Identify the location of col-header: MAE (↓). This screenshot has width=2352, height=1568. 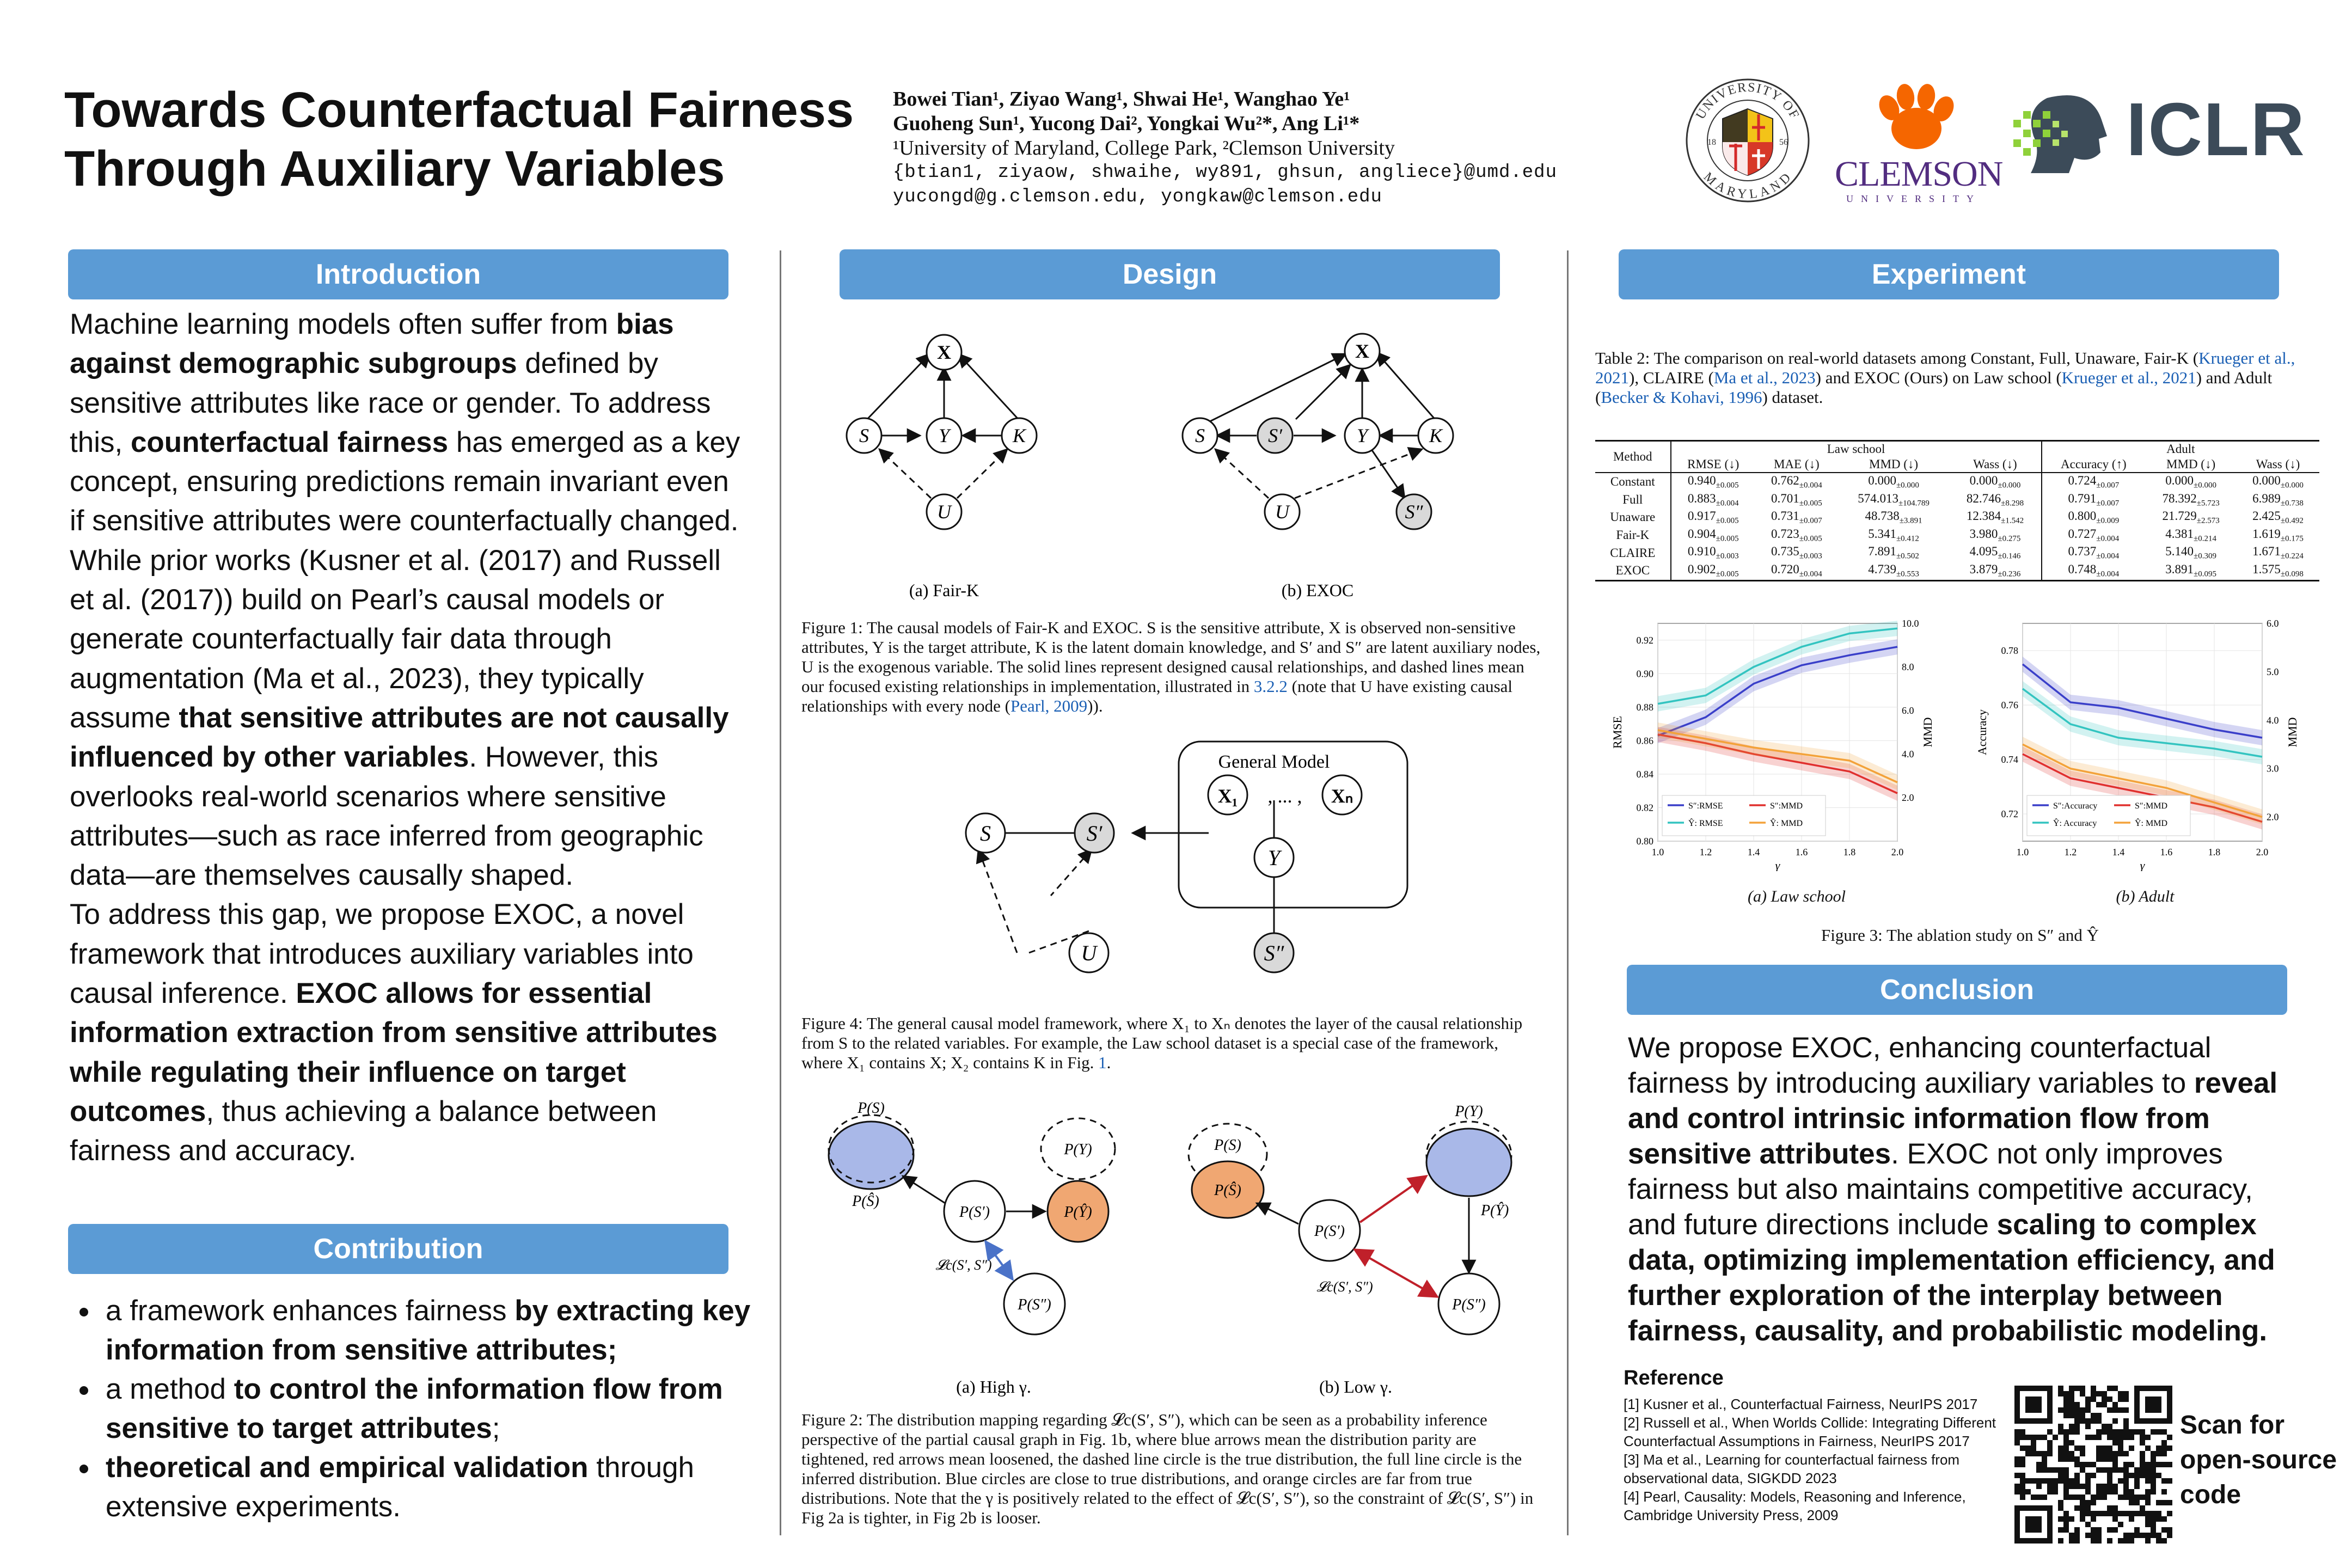
(1796, 464).